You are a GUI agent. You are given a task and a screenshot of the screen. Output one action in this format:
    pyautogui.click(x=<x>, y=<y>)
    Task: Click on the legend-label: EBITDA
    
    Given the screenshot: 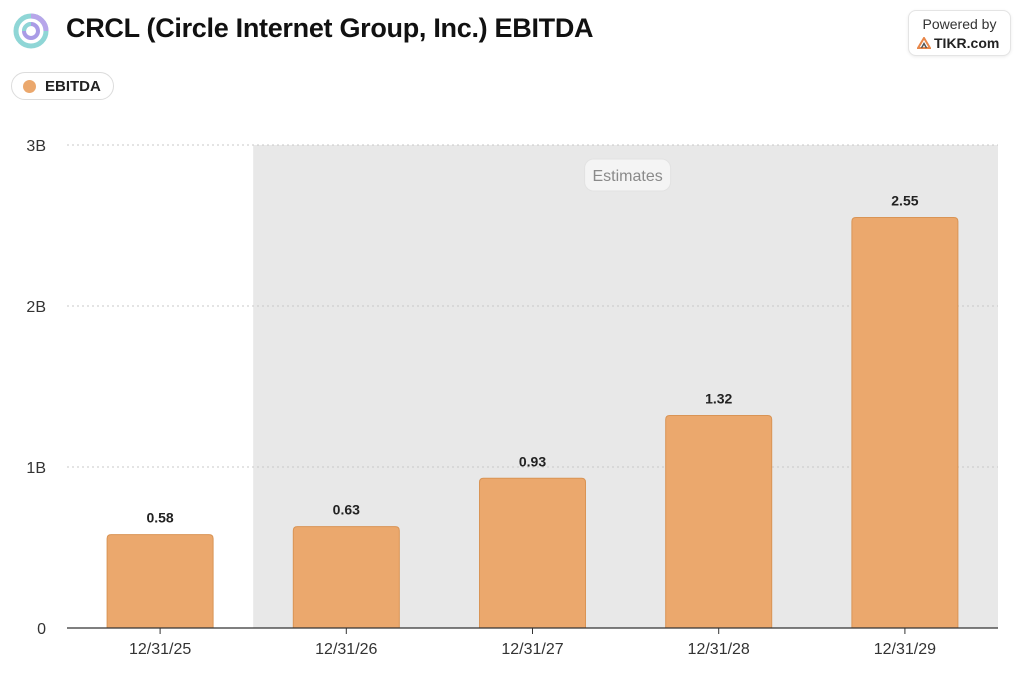 What is the action you would take?
    pyautogui.click(x=73, y=86)
    